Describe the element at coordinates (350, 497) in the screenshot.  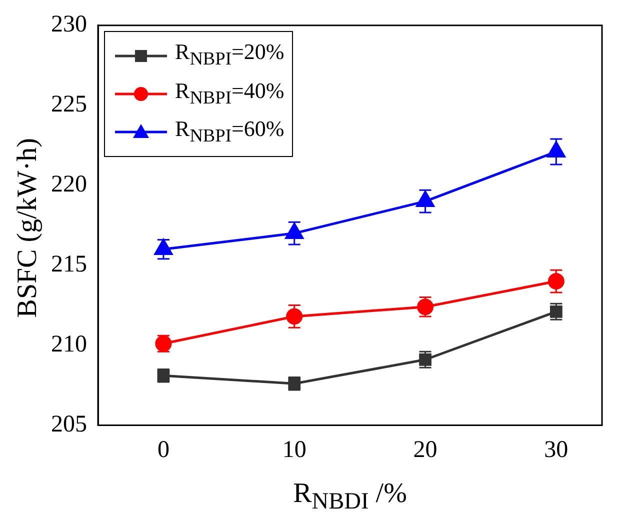
I see `x-axis-title: R$_{NBDI}$ /%` at that location.